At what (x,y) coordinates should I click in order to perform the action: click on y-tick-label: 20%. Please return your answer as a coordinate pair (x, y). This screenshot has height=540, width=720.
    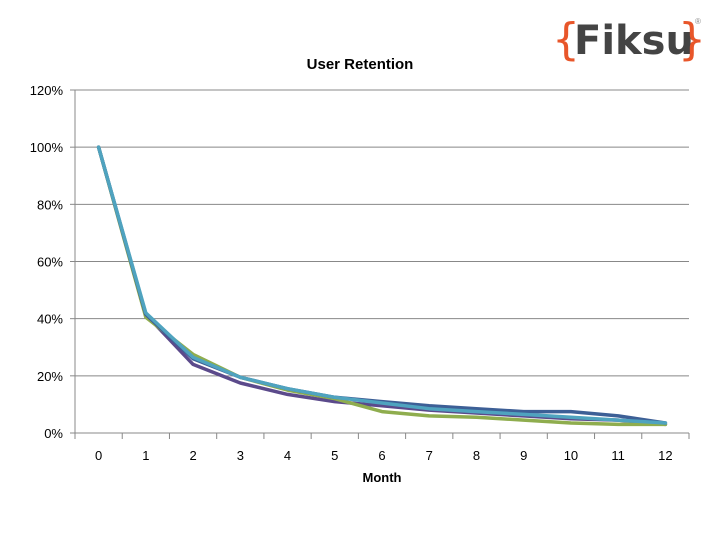
    Looking at the image, I should click on (50, 376).